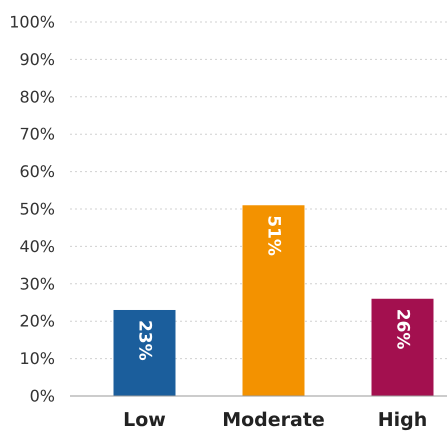 Image resolution: width=447 pixels, height=434 pixels. I want to click on y-tick-label: 70%, so click(37, 134).